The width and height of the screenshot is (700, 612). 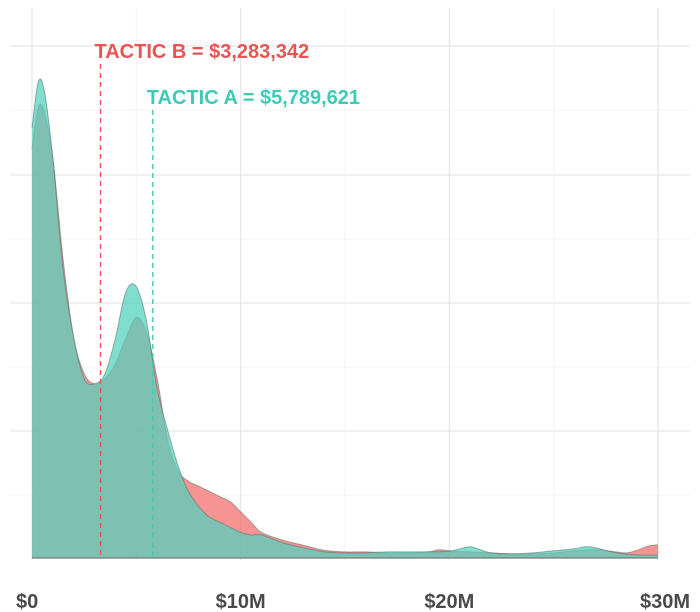 I want to click on x-tick-label: $10M, so click(x=241, y=601).